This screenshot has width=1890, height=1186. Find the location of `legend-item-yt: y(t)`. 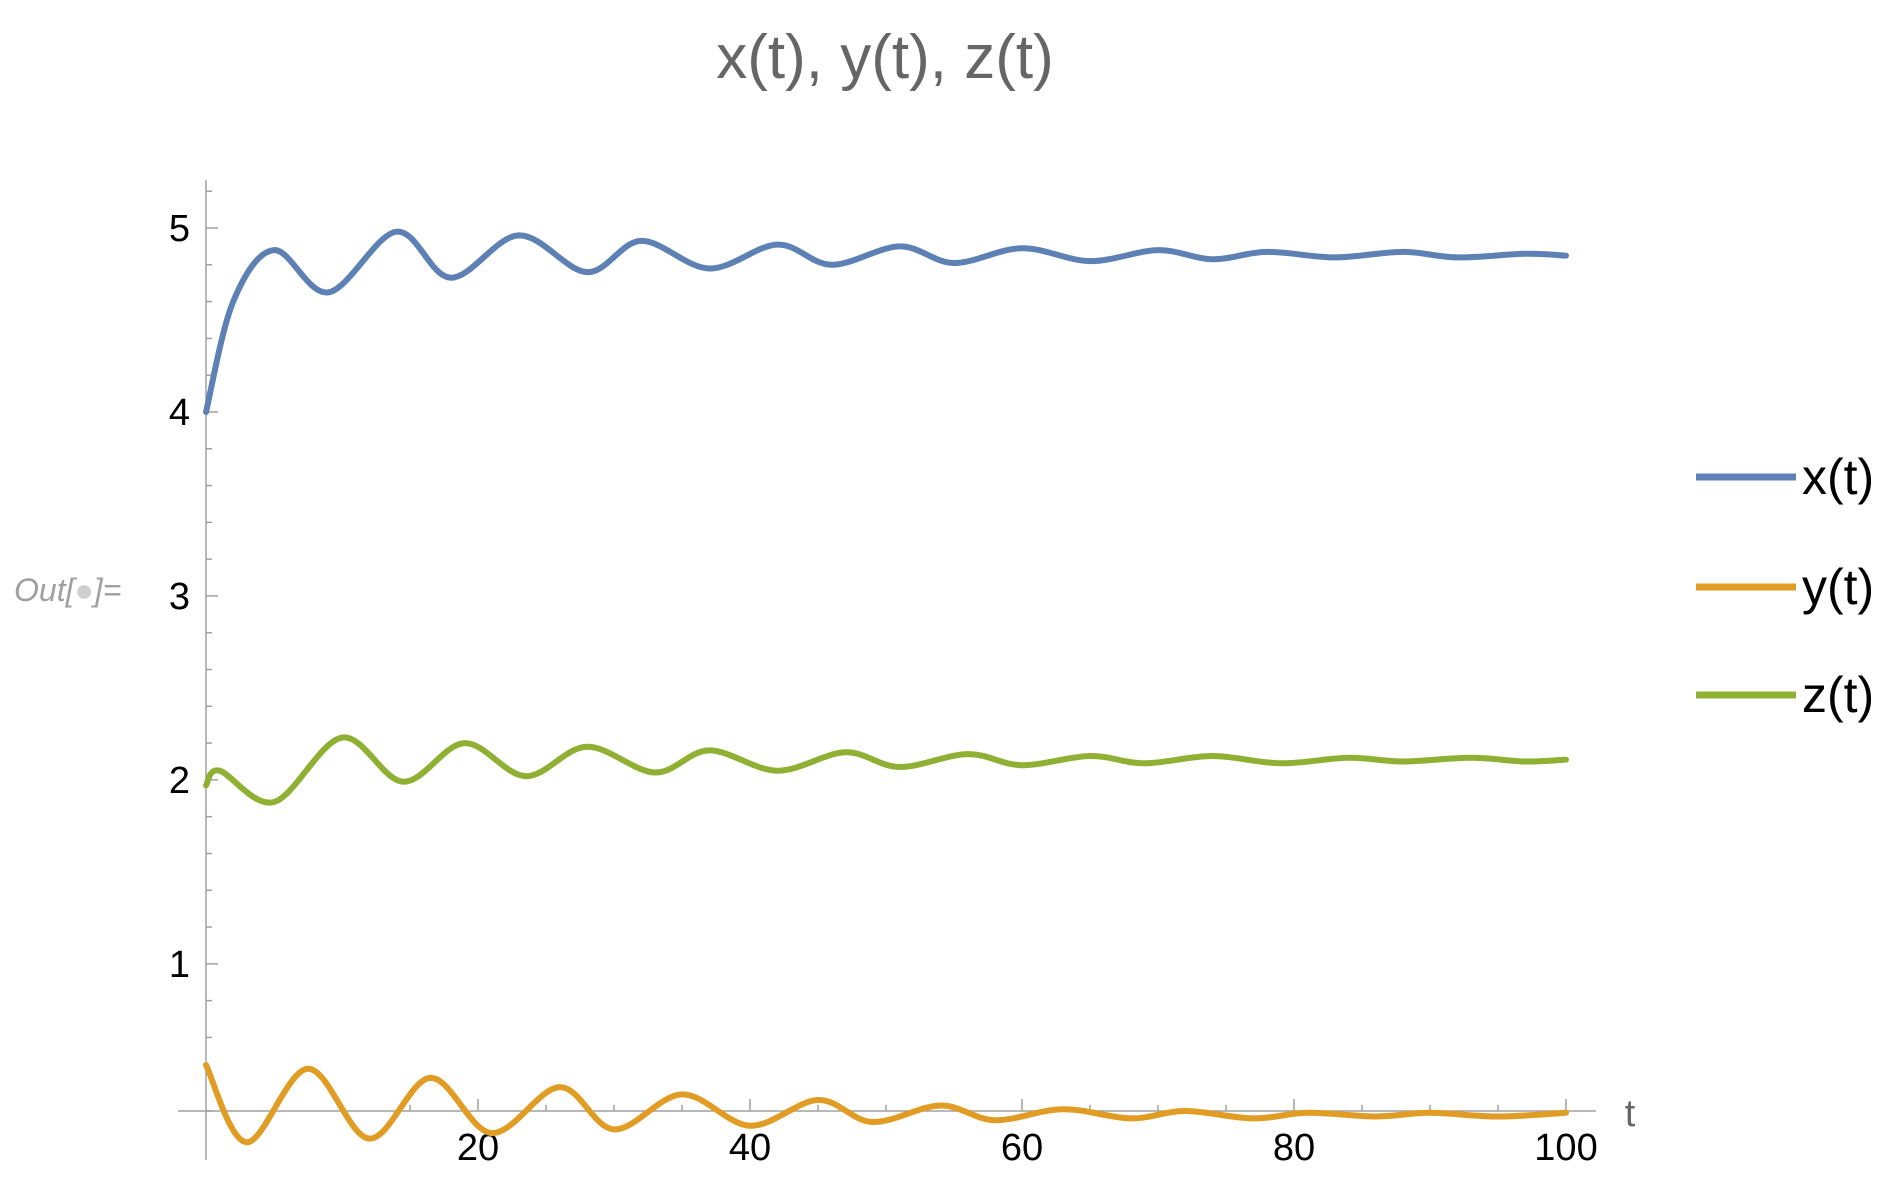

legend-item-yt: y(t) is located at coordinates (1785, 587).